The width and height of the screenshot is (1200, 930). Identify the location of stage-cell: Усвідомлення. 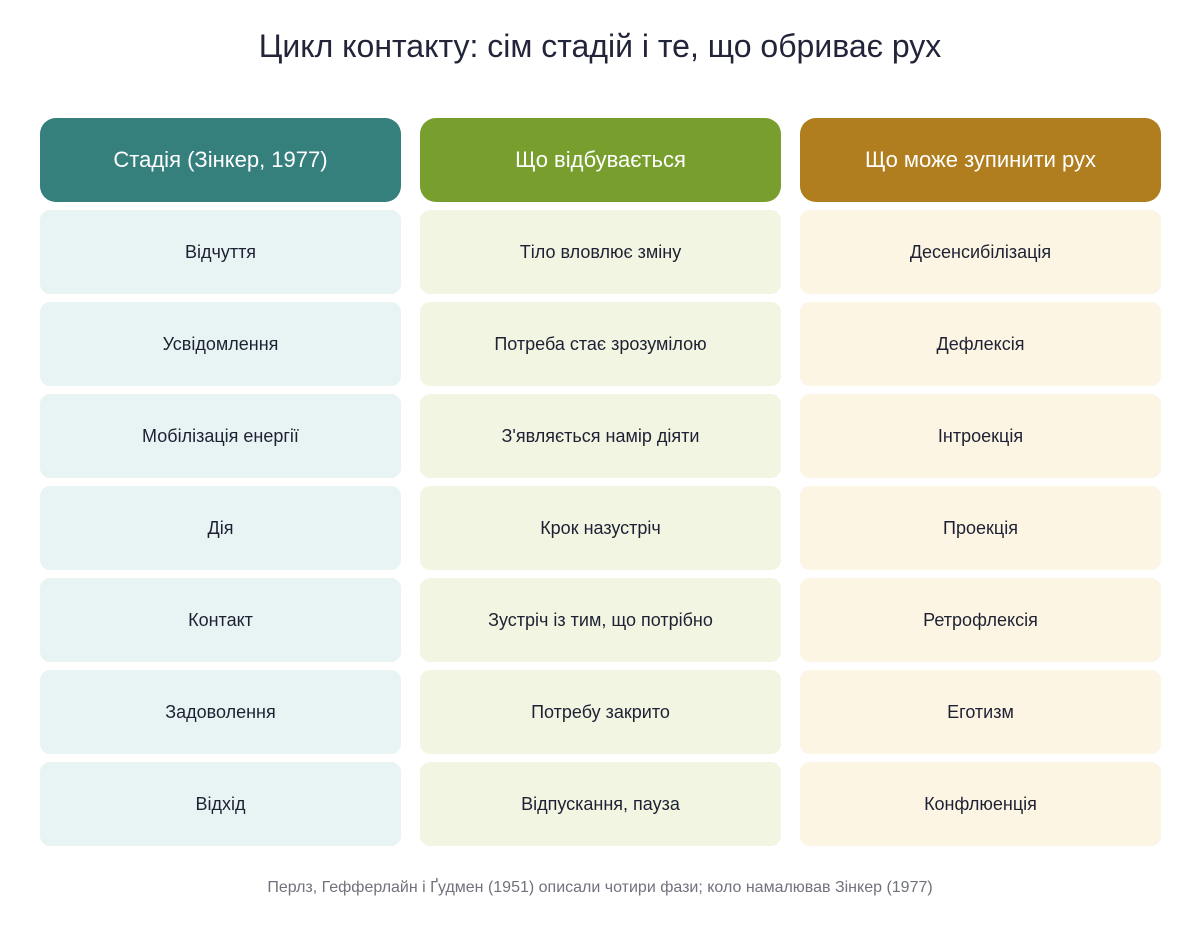
(220, 344).